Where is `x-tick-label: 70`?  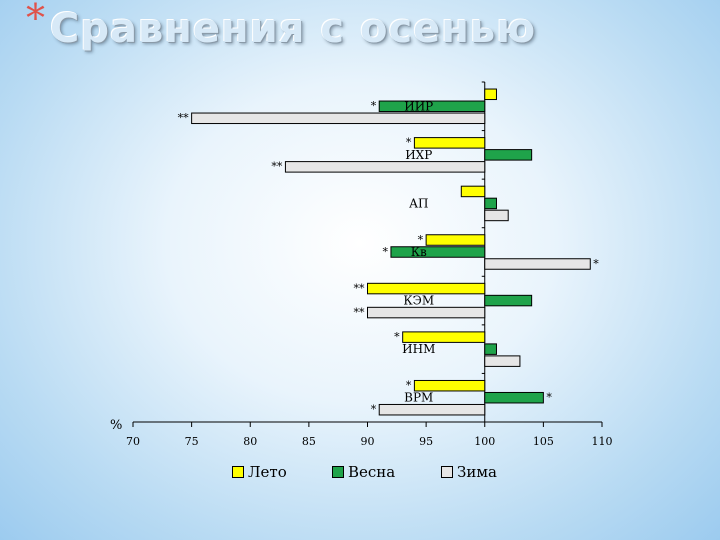 x-tick-label: 70 is located at coordinates (133, 441).